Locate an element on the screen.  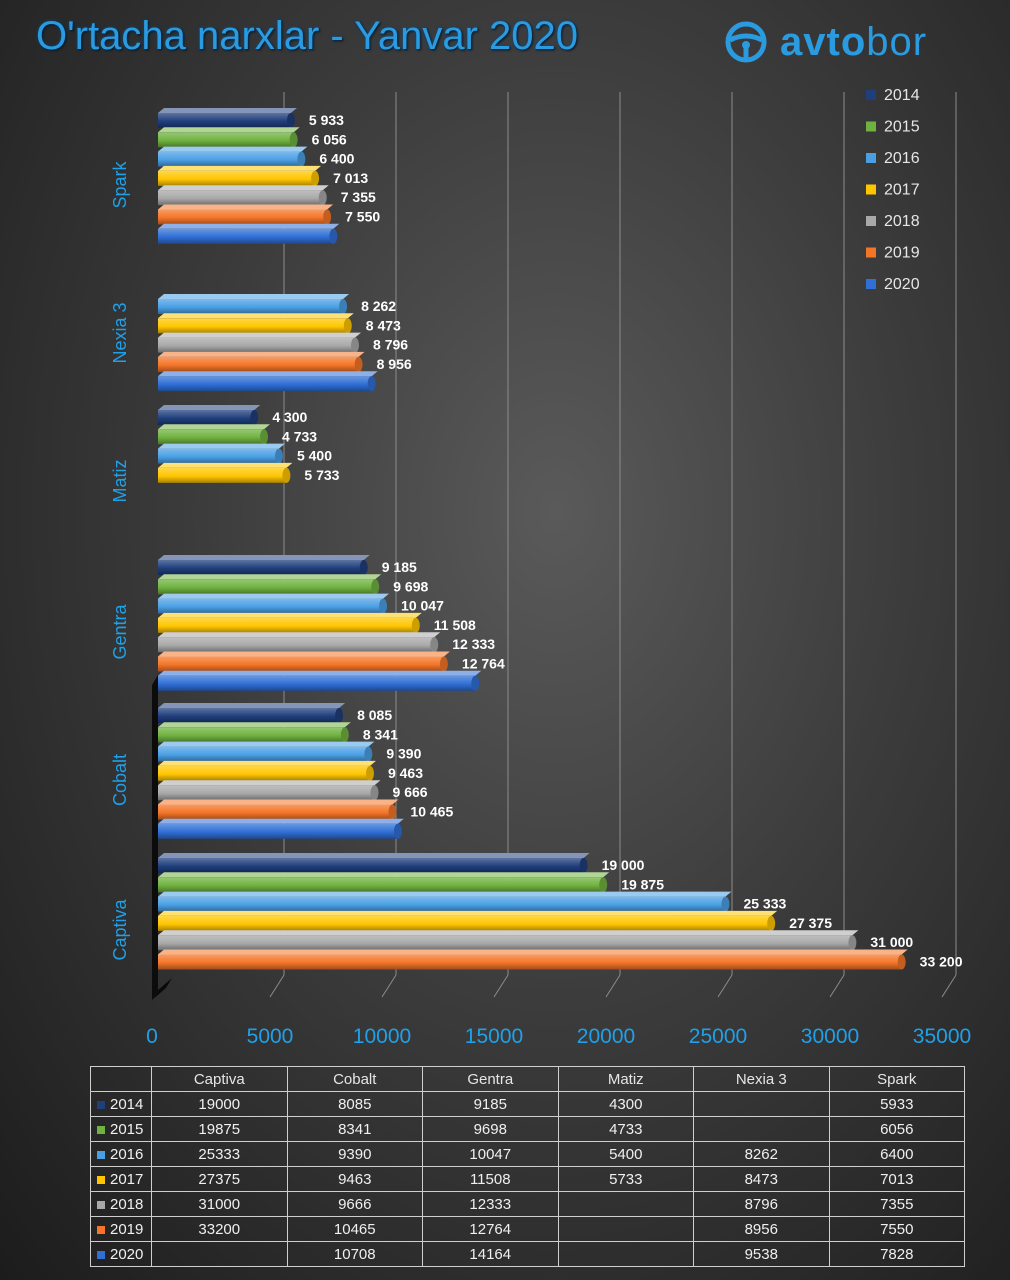
bar-cap-spark-2016 is located at coordinates (301, 159).